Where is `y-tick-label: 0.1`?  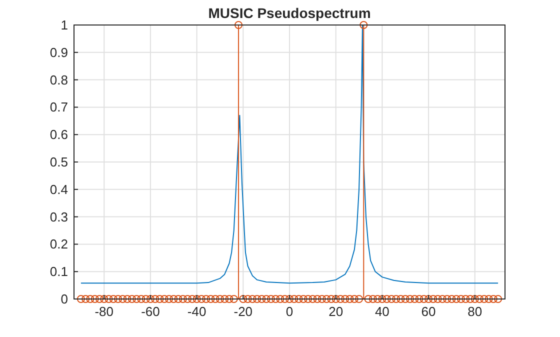 y-tick-label: 0.1 is located at coordinates (59, 272).